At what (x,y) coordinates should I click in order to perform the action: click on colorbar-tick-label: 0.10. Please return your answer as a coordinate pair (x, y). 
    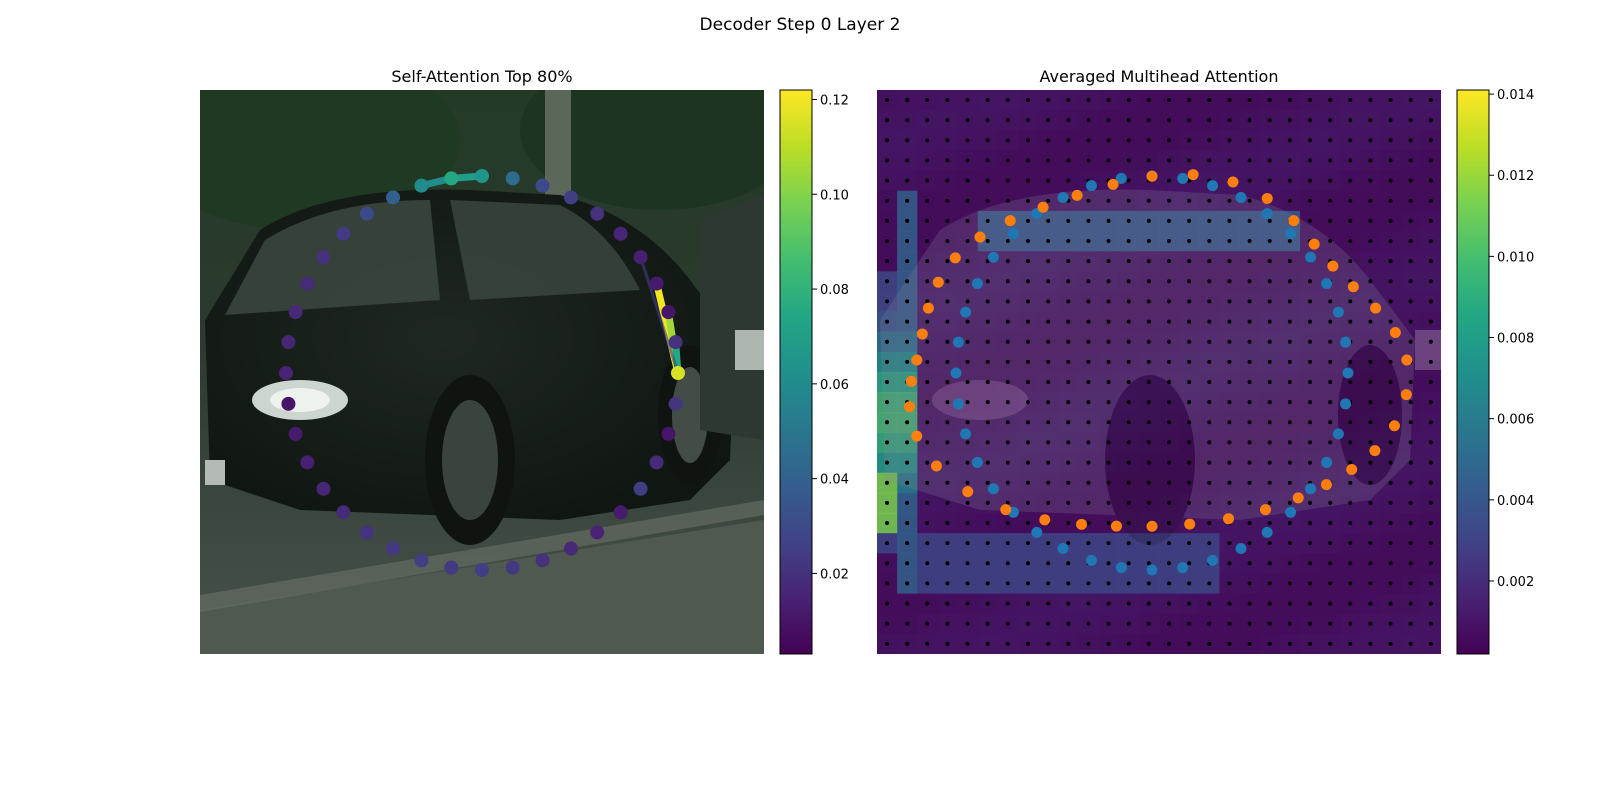
    Looking at the image, I should click on (834, 195).